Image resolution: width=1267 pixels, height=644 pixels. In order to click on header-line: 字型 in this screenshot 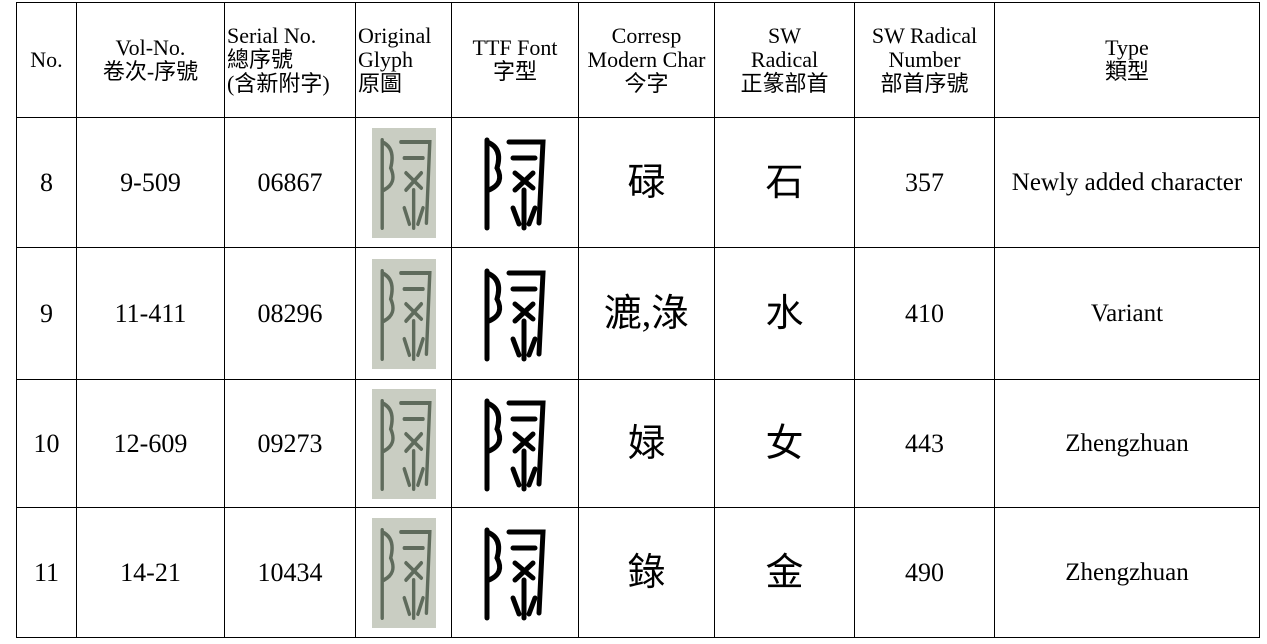, I will do `click(514, 71)`.